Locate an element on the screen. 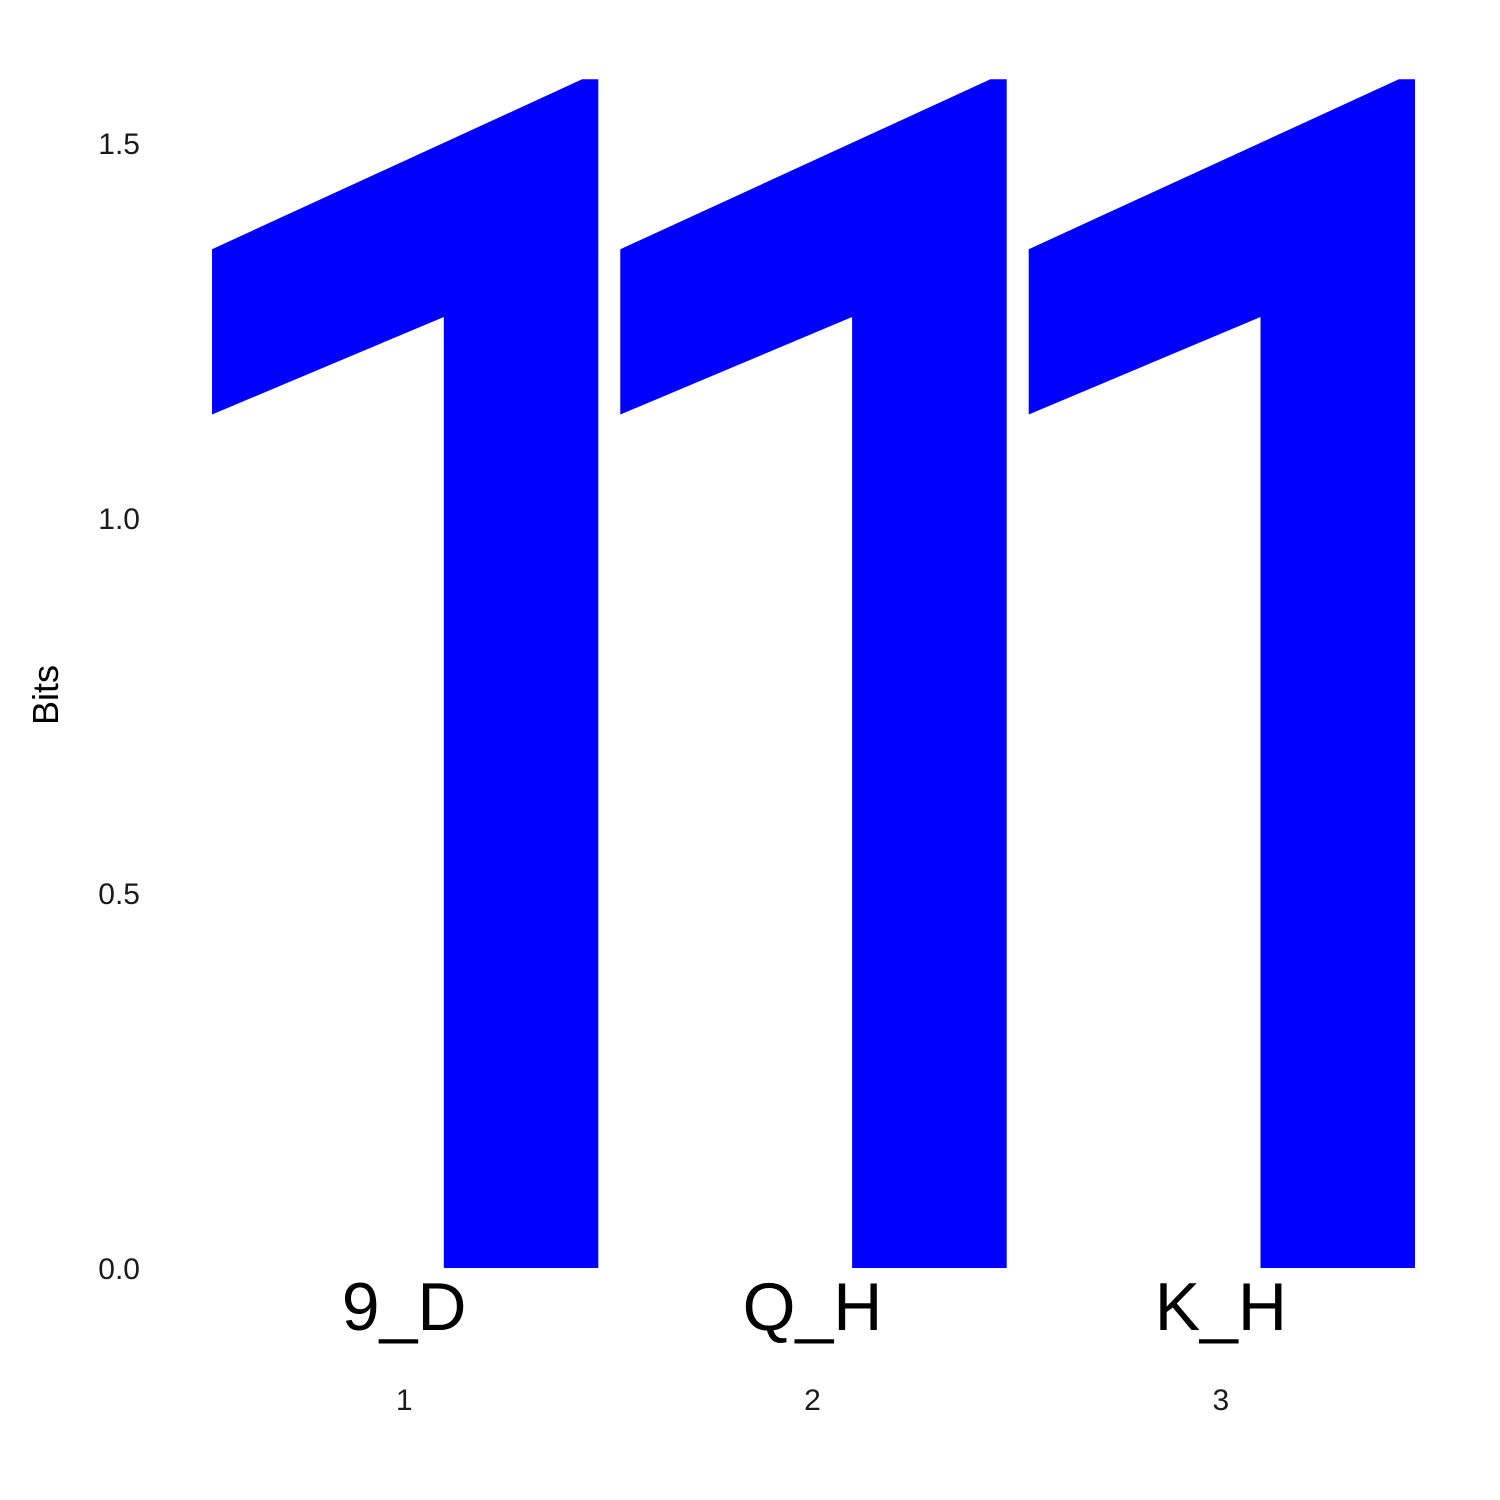  position-label: K_H is located at coordinates (1221, 1307).